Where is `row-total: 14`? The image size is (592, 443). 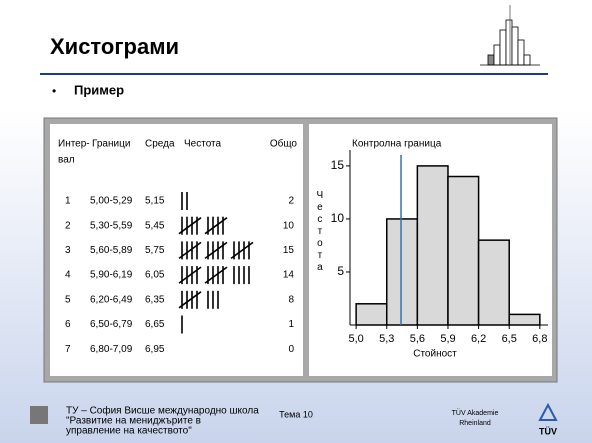 row-total: 14 is located at coordinates (289, 275).